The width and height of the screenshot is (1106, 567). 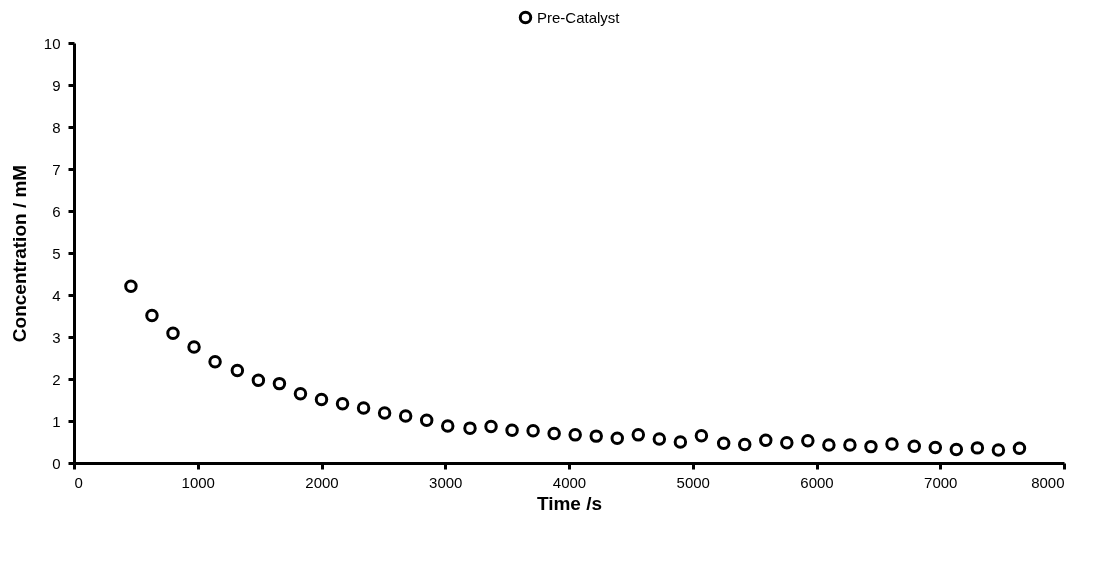 I want to click on y-tick-label: 0, so click(x=56, y=463).